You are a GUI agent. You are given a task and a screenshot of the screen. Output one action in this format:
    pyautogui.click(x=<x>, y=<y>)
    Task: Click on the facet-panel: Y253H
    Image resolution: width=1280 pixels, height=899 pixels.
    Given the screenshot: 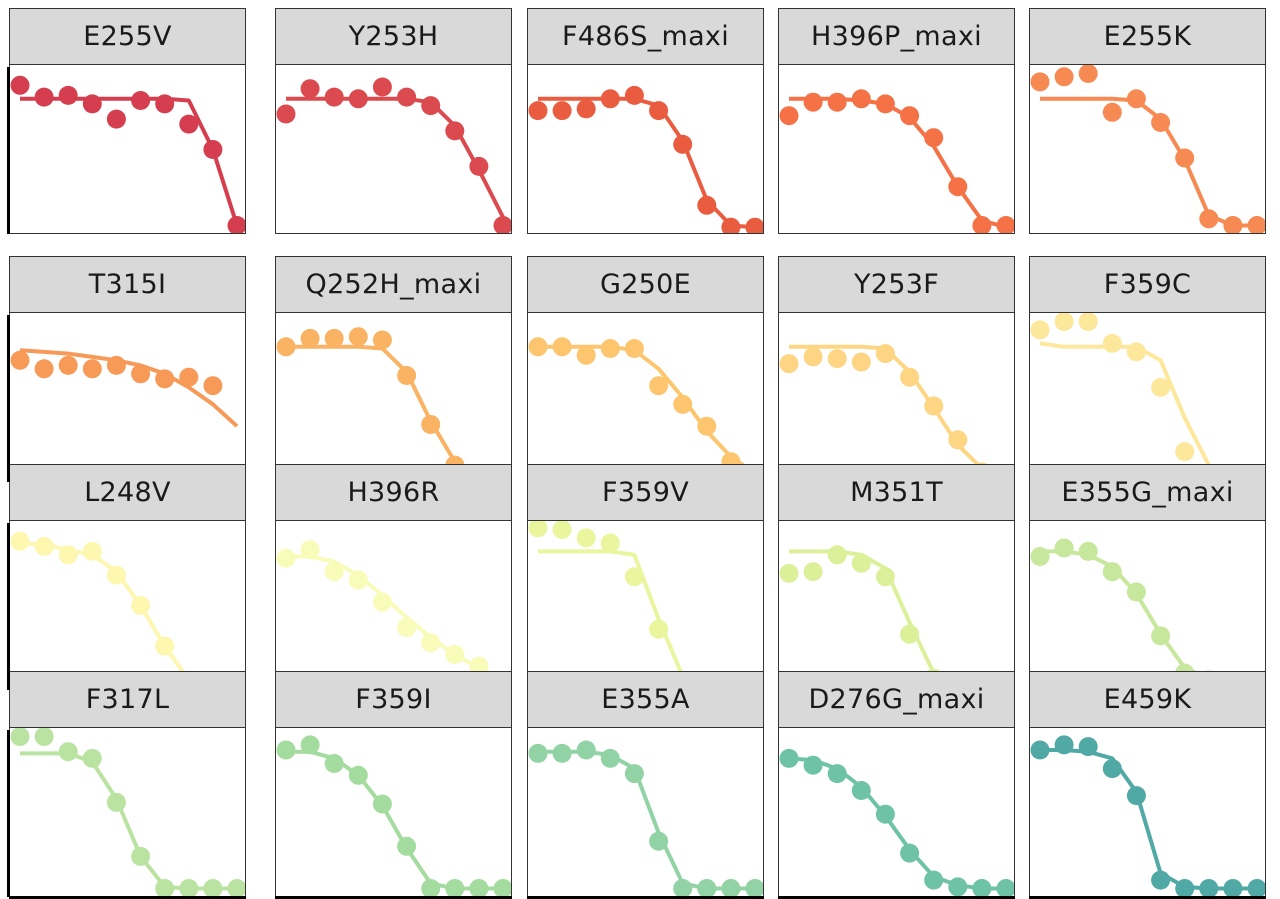 What is the action you would take?
    pyautogui.click(x=393, y=121)
    